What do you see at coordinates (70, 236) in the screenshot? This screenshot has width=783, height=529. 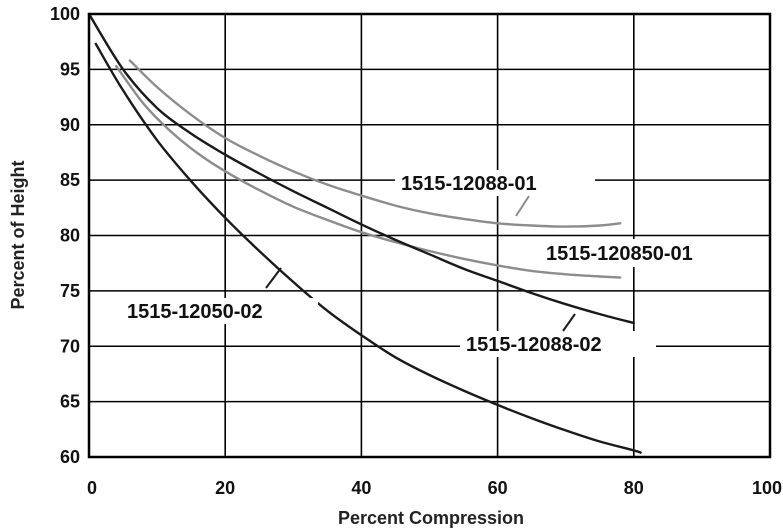 I see `y-tick-label: 80` at bounding box center [70, 236].